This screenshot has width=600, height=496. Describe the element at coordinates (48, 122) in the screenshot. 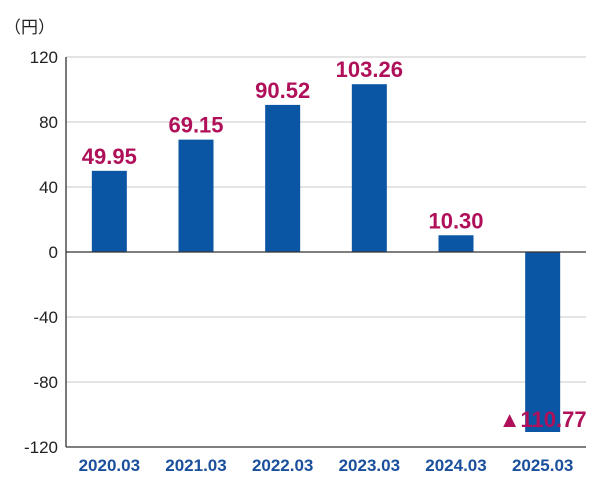

I see `y-tick-label: 80` at that location.